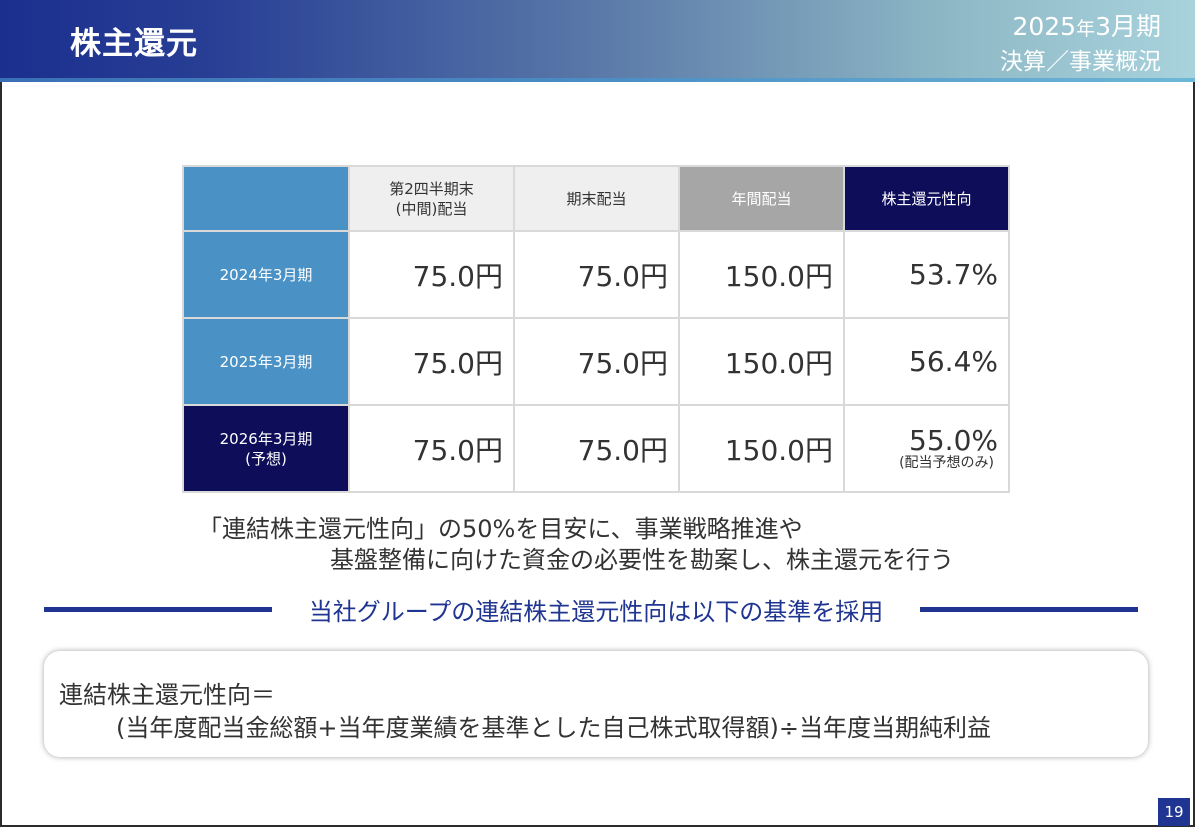 The width and height of the screenshot is (1200, 835). I want to click on slide-header: 株主還元 2025年3月期 決算／事業概況, so click(597, 39).